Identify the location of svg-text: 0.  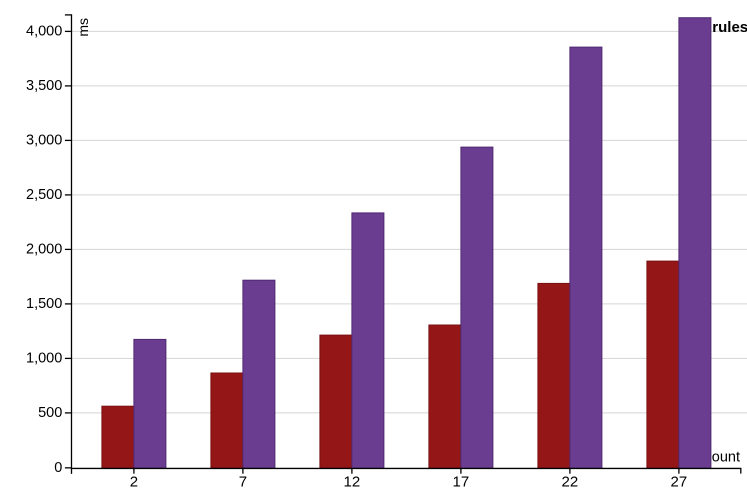
(58, 468).